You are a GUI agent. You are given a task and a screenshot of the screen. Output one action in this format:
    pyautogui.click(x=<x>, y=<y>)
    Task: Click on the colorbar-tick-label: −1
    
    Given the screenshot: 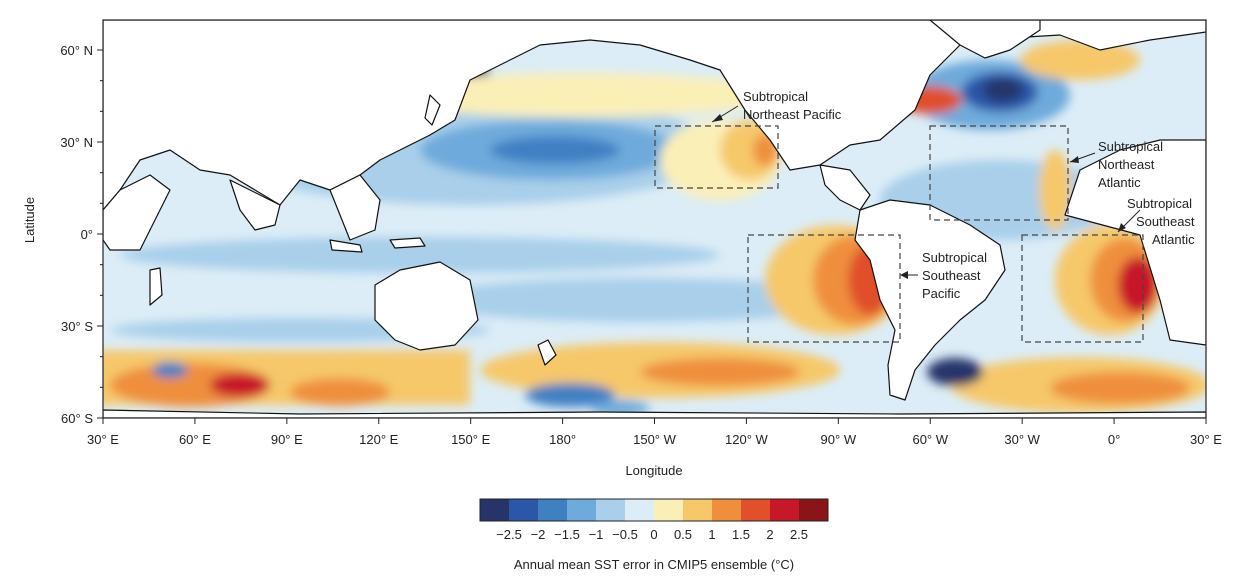 What is the action you would take?
    pyautogui.click(x=596, y=534)
    